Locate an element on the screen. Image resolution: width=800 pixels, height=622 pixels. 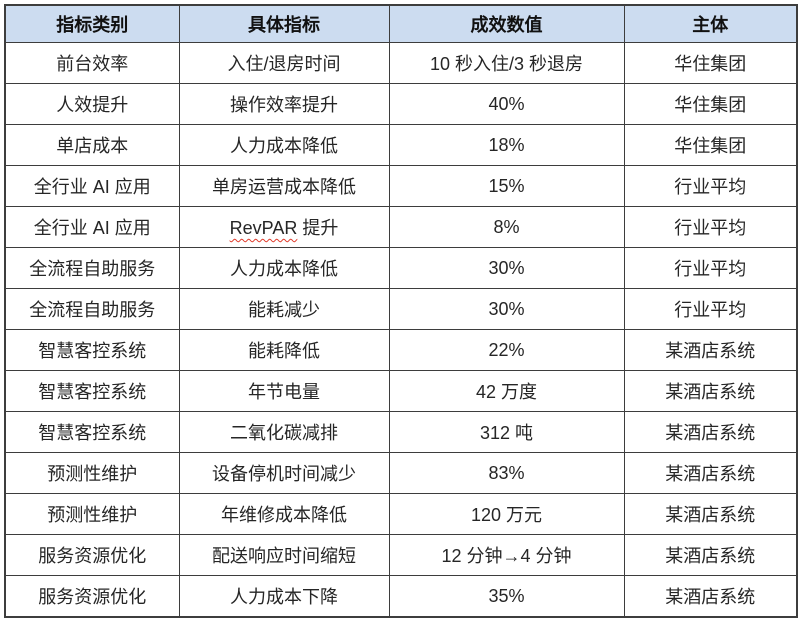
cell-value: 10 秒入住/3 秒退房 is located at coordinates (506, 63).